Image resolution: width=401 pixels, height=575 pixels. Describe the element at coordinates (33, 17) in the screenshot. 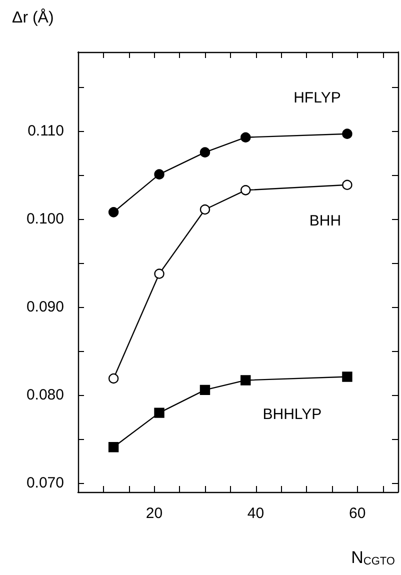

I see `y-axis-title: Δr (Å)` at that location.